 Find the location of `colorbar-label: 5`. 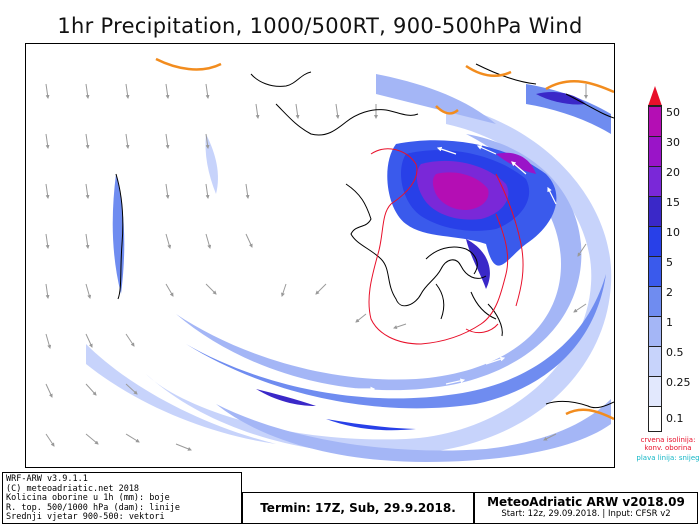

colorbar-label: 5 is located at coordinates (669, 262).